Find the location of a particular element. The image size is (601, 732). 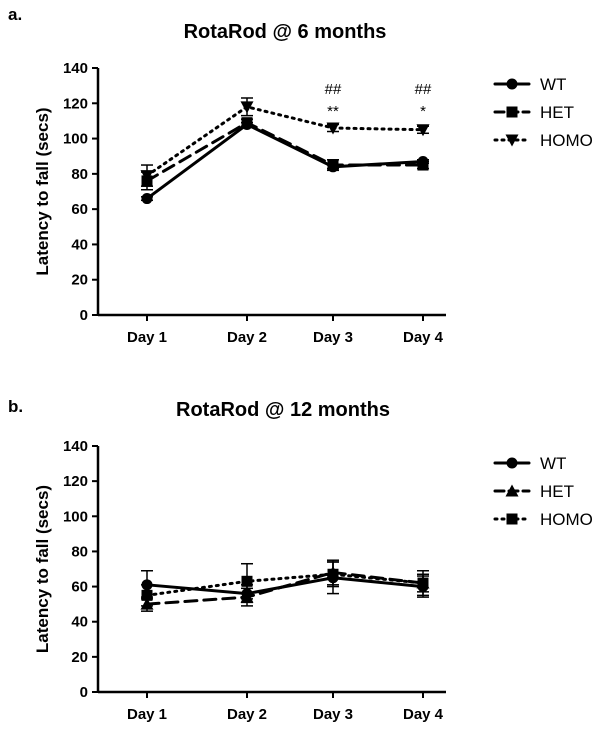

annotation-star: ** is located at coordinates (333, 111).